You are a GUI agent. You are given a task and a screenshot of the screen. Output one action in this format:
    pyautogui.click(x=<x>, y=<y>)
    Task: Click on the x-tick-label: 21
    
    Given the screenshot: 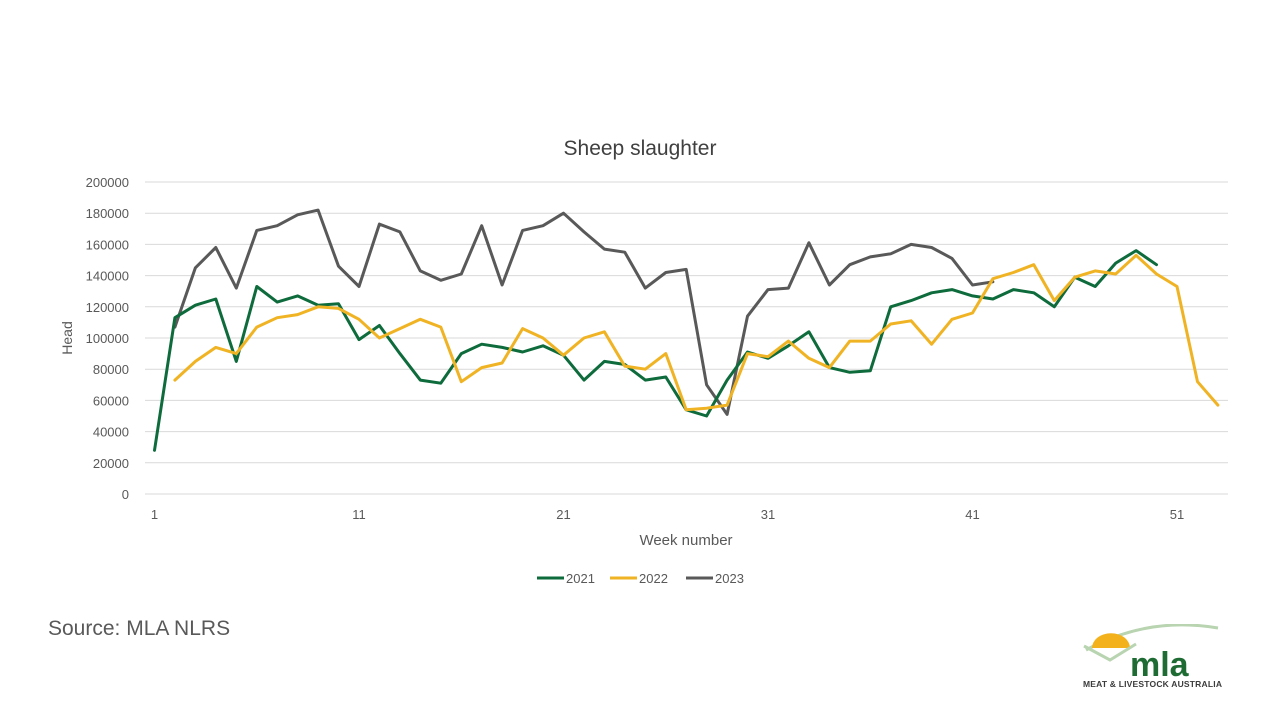 What is the action you would take?
    pyautogui.click(x=563, y=514)
    